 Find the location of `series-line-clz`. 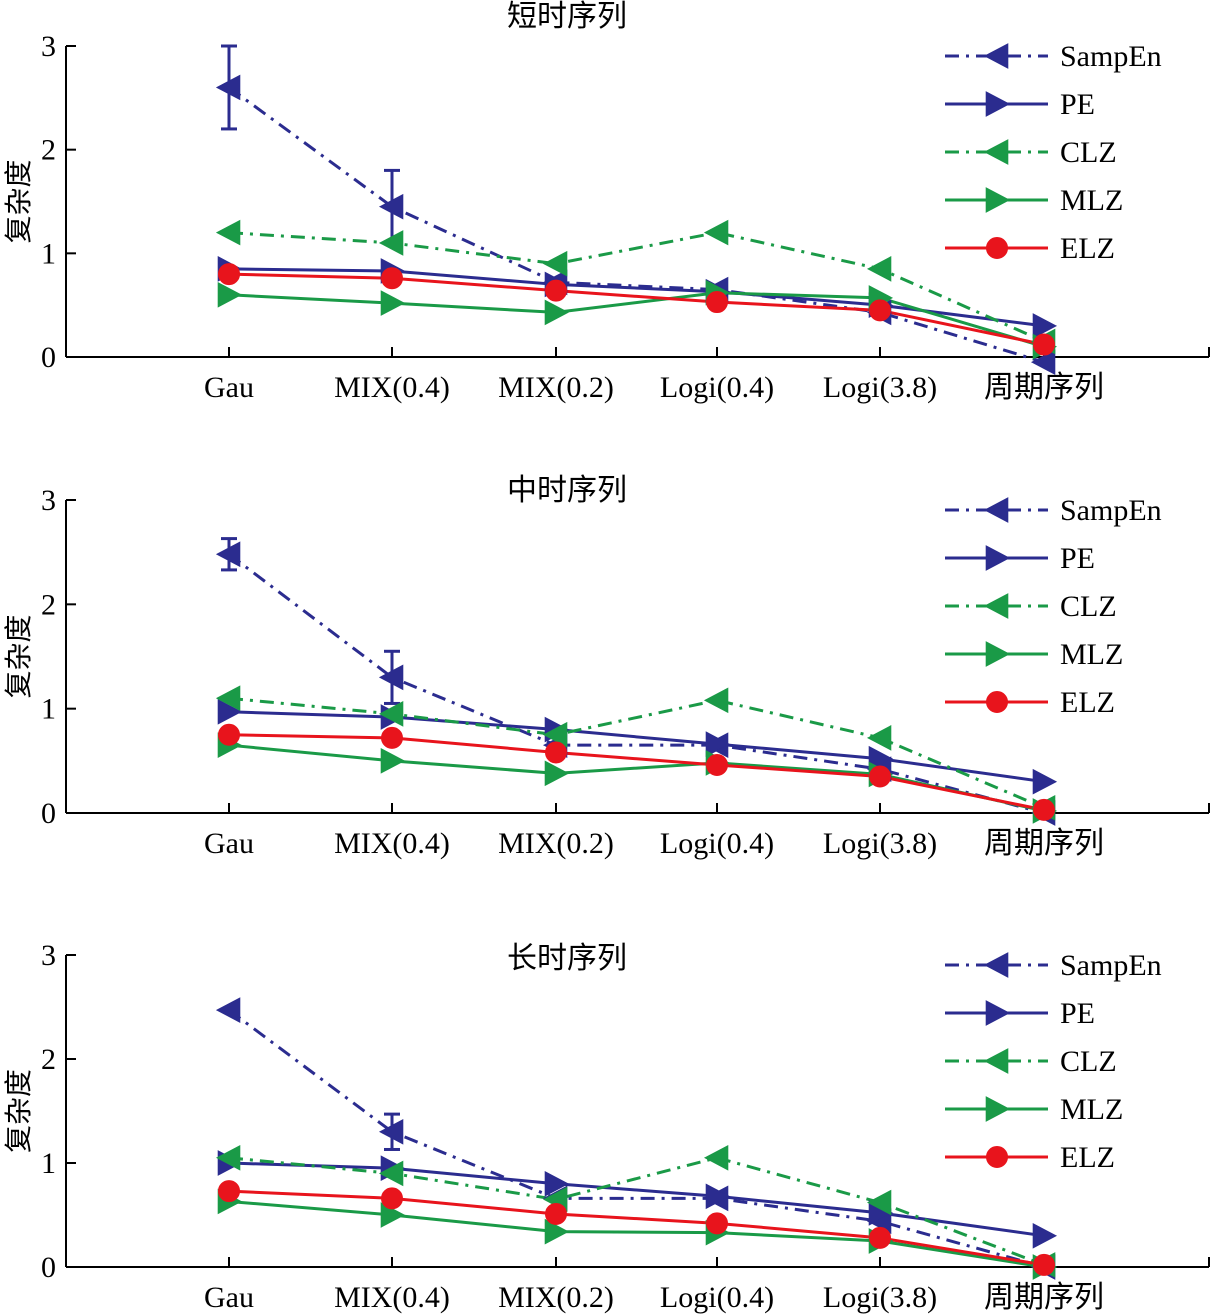

series-line-clz is located at coordinates (636, 1211).